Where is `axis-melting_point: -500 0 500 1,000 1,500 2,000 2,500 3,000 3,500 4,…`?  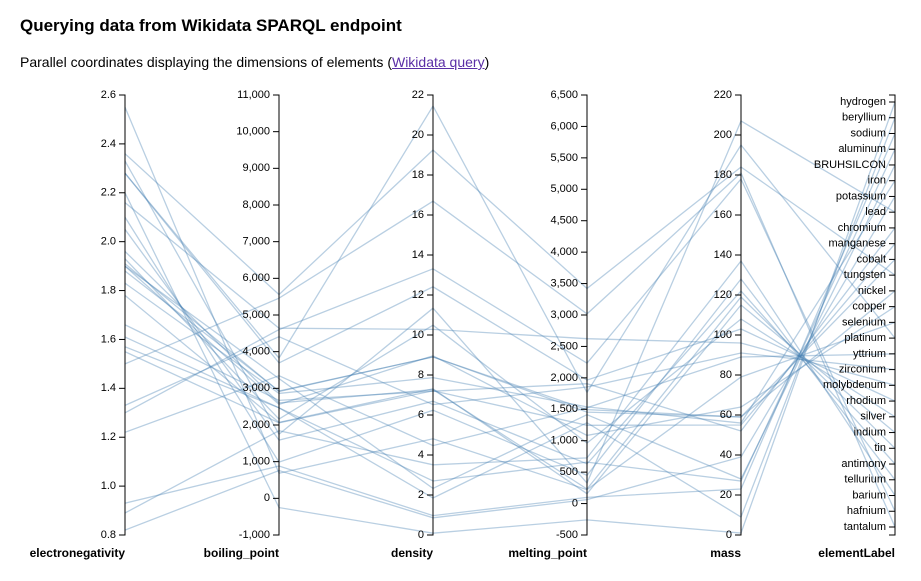 axis-melting_point: -500 0 500 1,000 1,500 2,000 2,500 3,000 3,500 4,… is located at coordinates (548, 324).